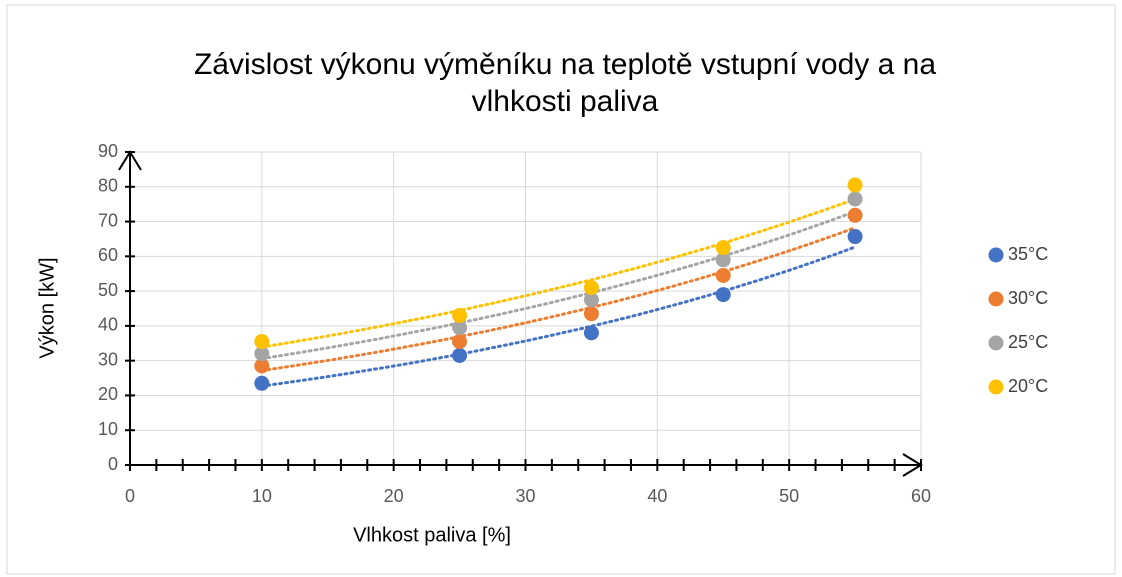 The height and width of the screenshot is (577, 1122). I want to click on legend-label: 35°C, so click(1028, 254).